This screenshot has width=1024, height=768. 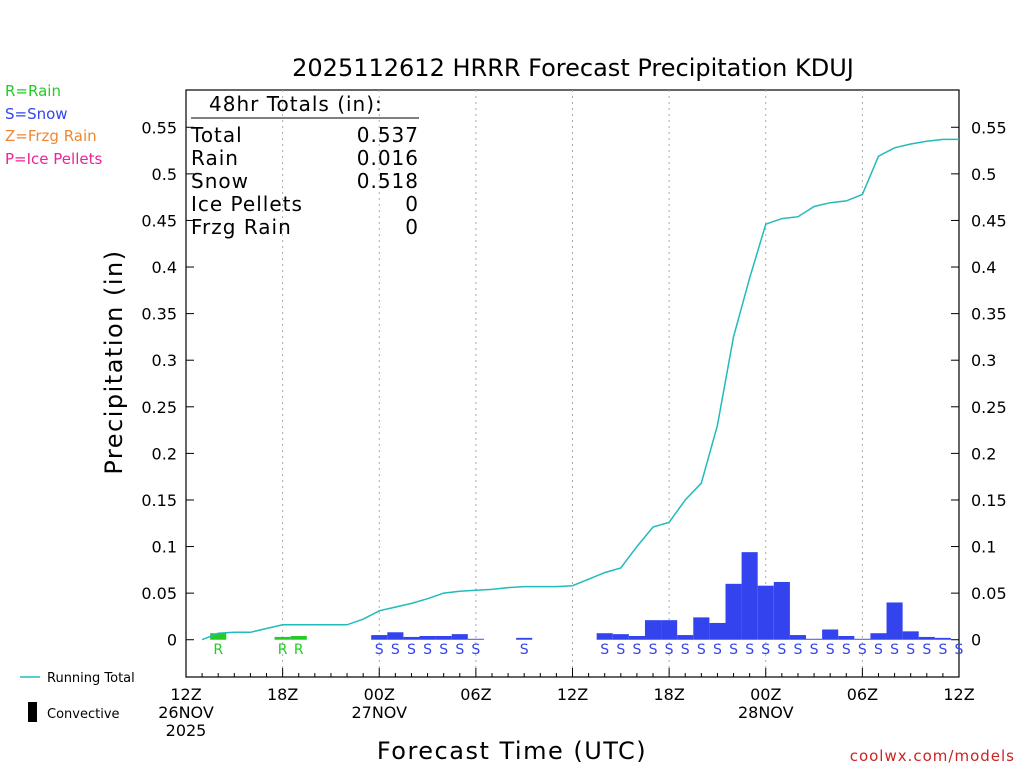 I want to click on totals-row-value: 0.537, so click(x=388, y=135).